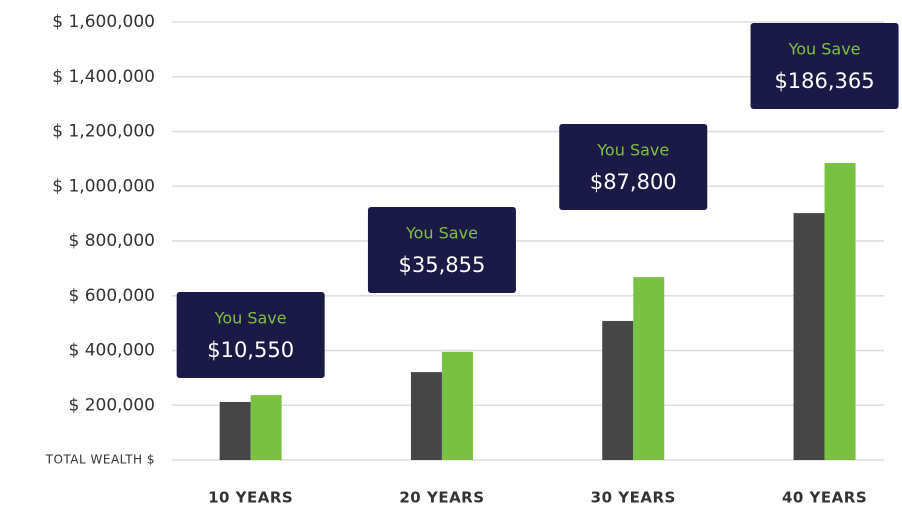 The width and height of the screenshot is (902, 508). Describe the element at coordinates (111, 351) in the screenshot. I see `y-tick-label: $ 400,000` at that location.